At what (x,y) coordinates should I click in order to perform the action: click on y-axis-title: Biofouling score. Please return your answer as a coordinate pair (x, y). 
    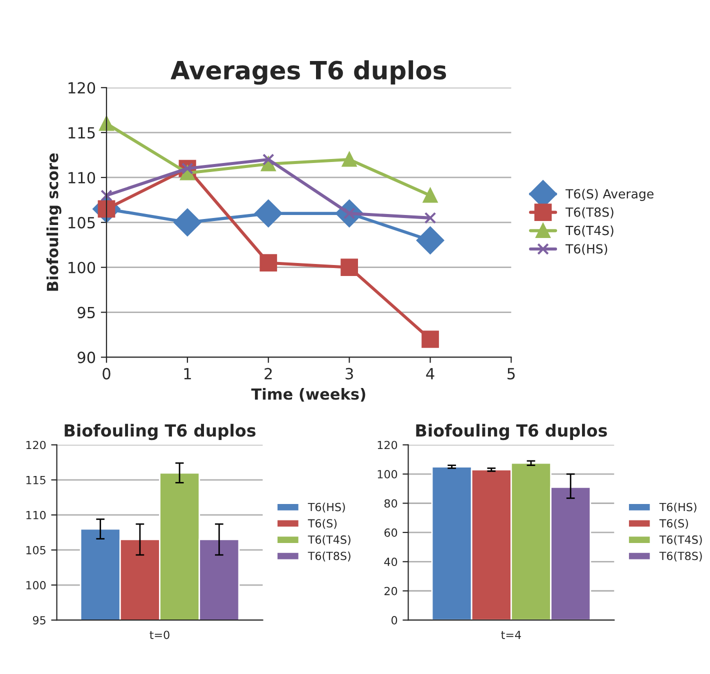
    Looking at the image, I should click on (54, 222).